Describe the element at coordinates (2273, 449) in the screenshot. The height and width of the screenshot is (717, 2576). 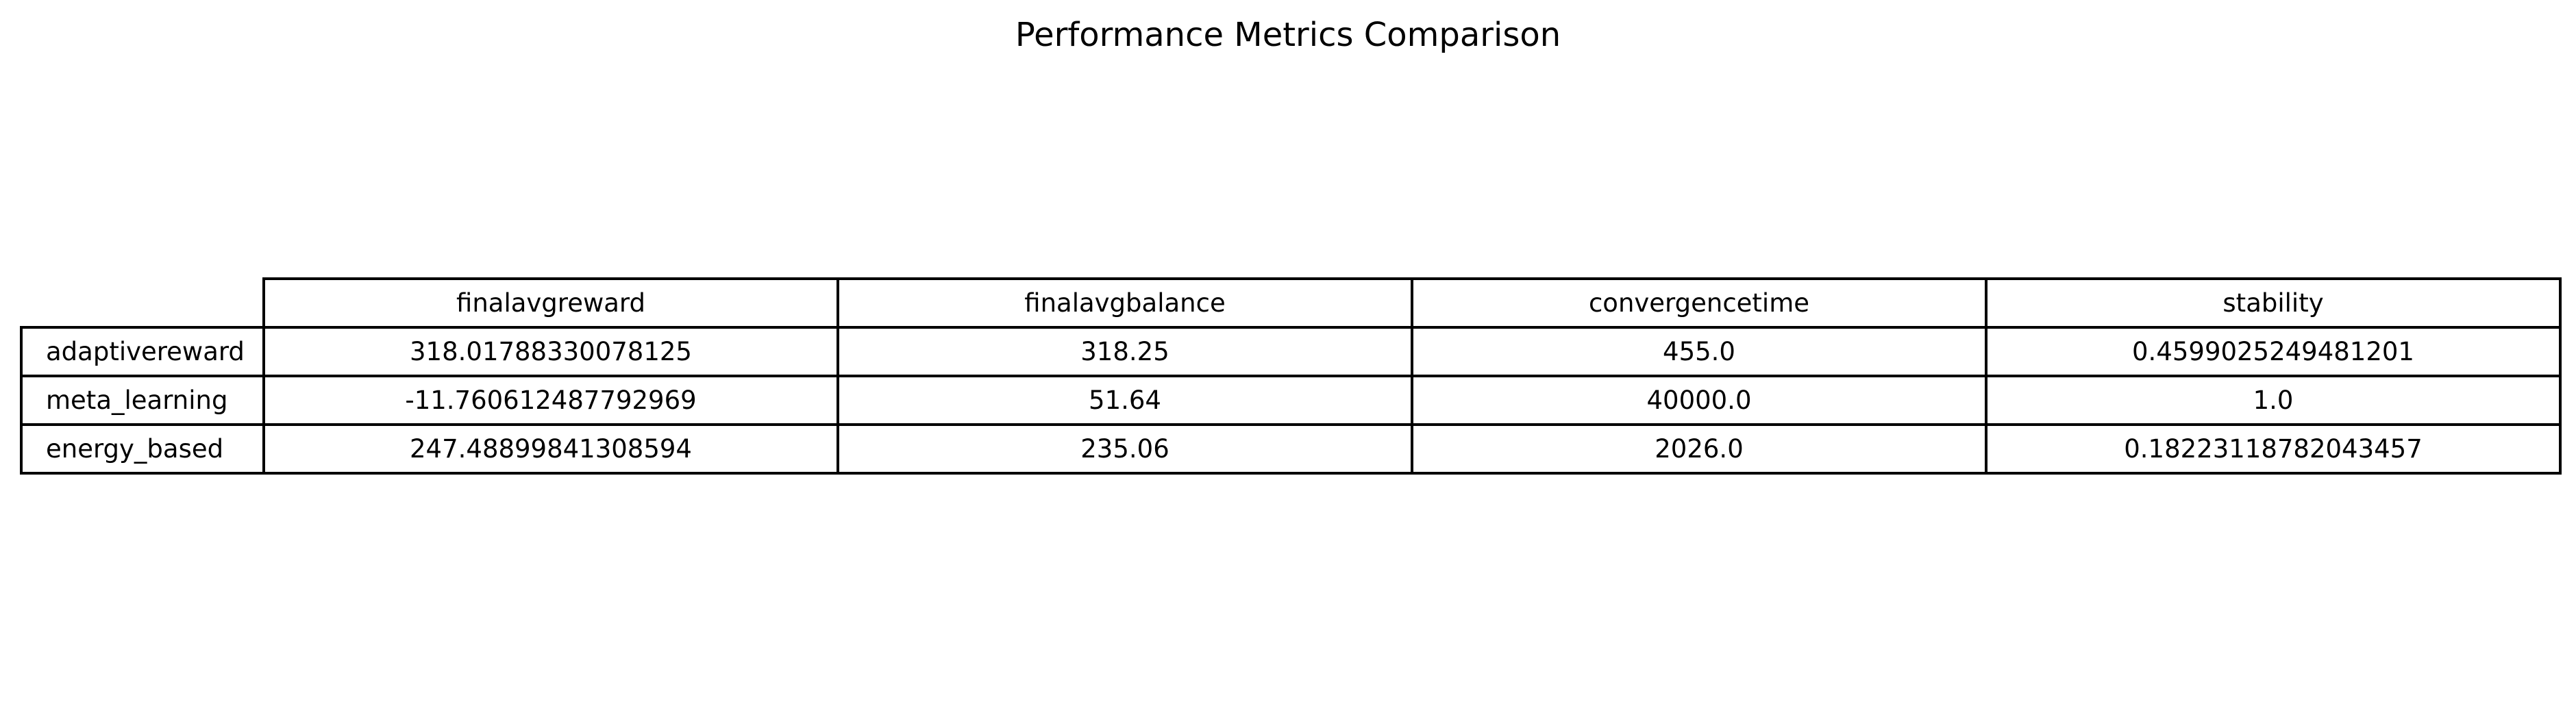
I see `table-cell: 0.18223118782043457` at that location.